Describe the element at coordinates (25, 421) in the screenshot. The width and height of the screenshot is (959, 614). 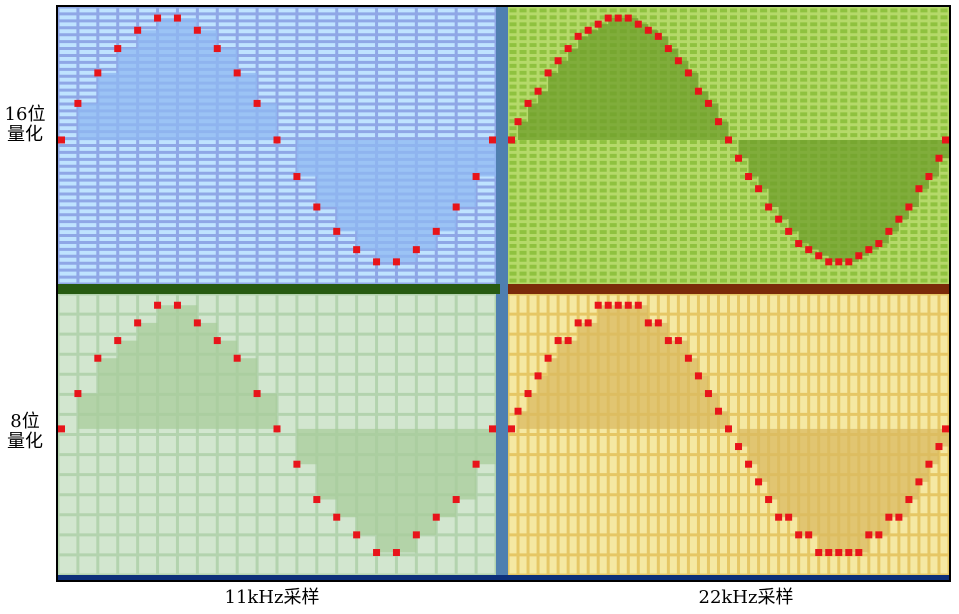
I see `row-label-8bit-line1: 8位` at that location.